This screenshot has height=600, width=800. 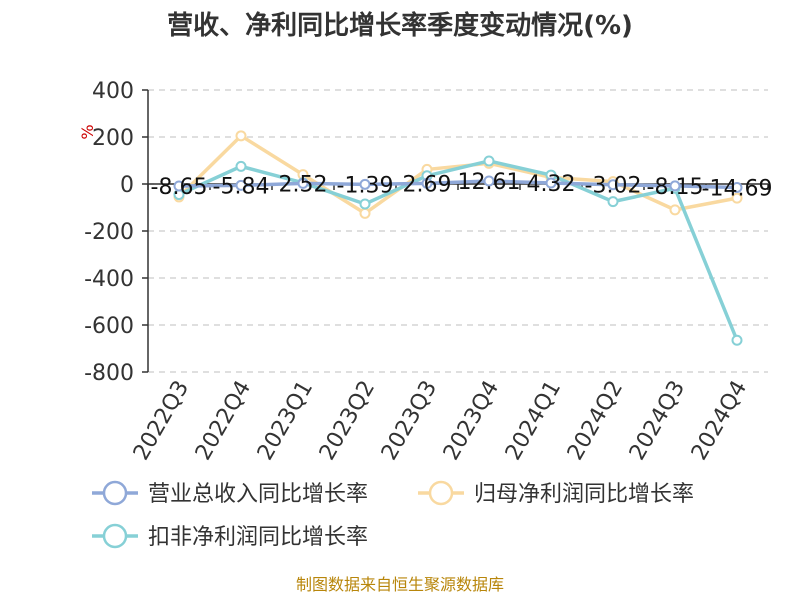 What do you see at coordinates (584, 494) in the screenshot?
I see `legend-label: 归母净利润同比增长率` at bounding box center [584, 494].